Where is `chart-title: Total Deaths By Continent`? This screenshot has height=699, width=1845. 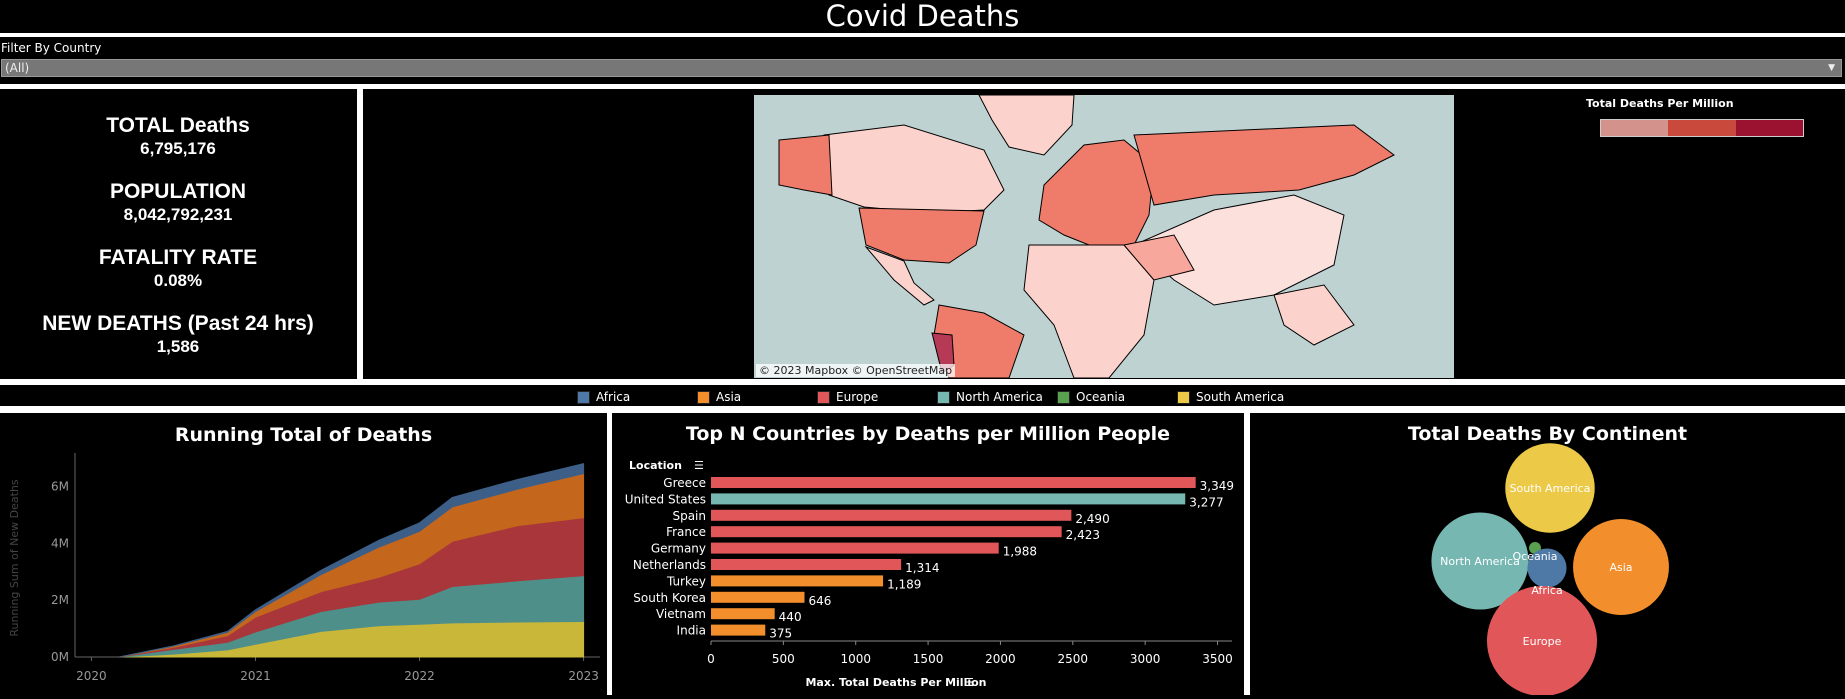 chart-title: Total Deaths By Continent is located at coordinates (1547, 434).